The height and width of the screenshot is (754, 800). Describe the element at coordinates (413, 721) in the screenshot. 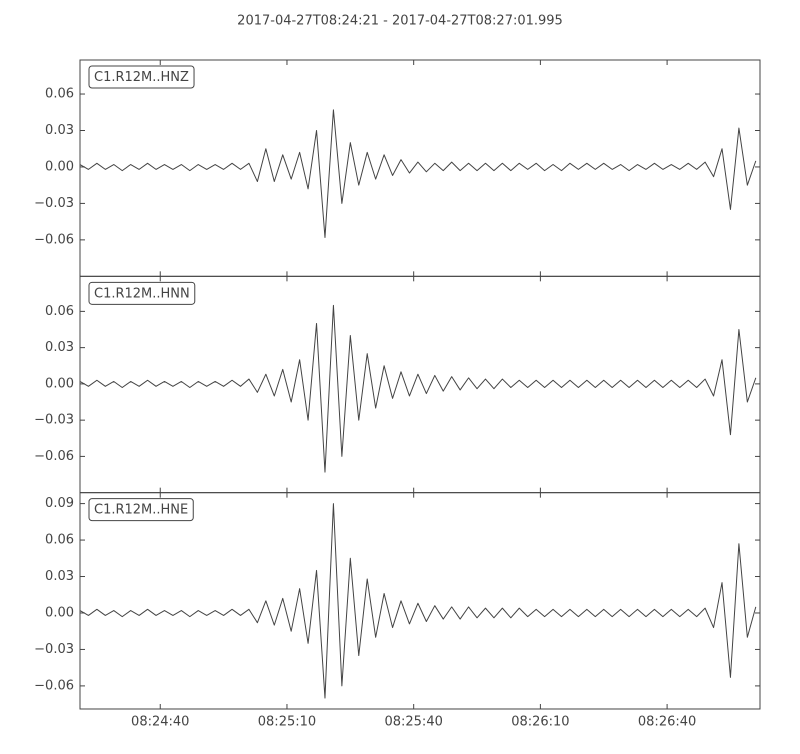

I see `x-tick-label: 08:25:40` at that location.